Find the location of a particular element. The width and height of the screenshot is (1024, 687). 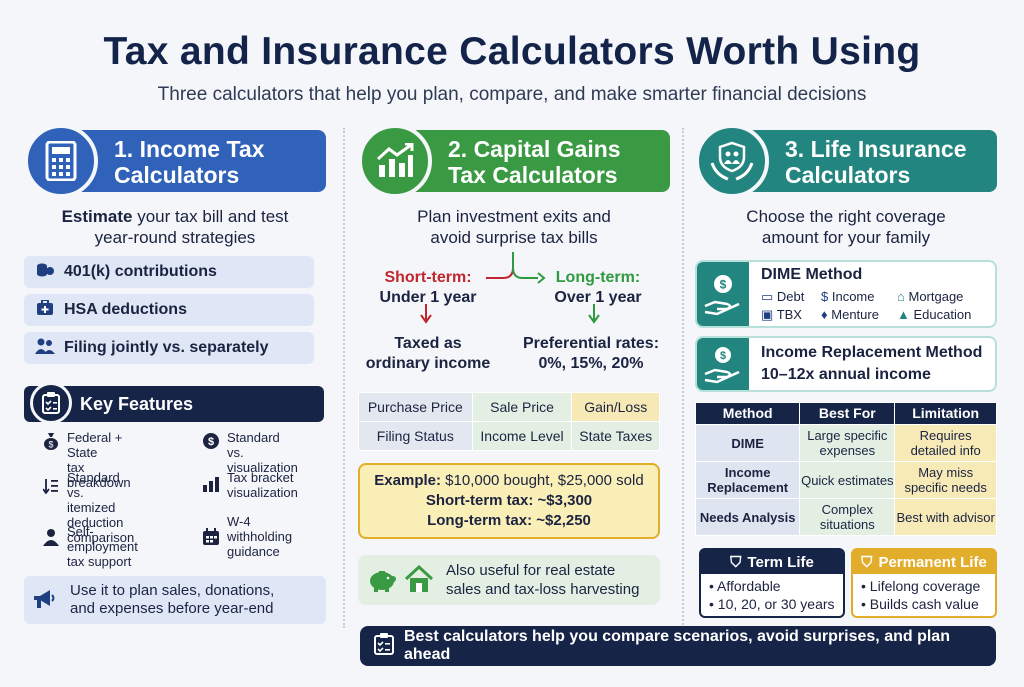

short-term-label: Short-term: Under 1 year is located at coordinates (428, 287).